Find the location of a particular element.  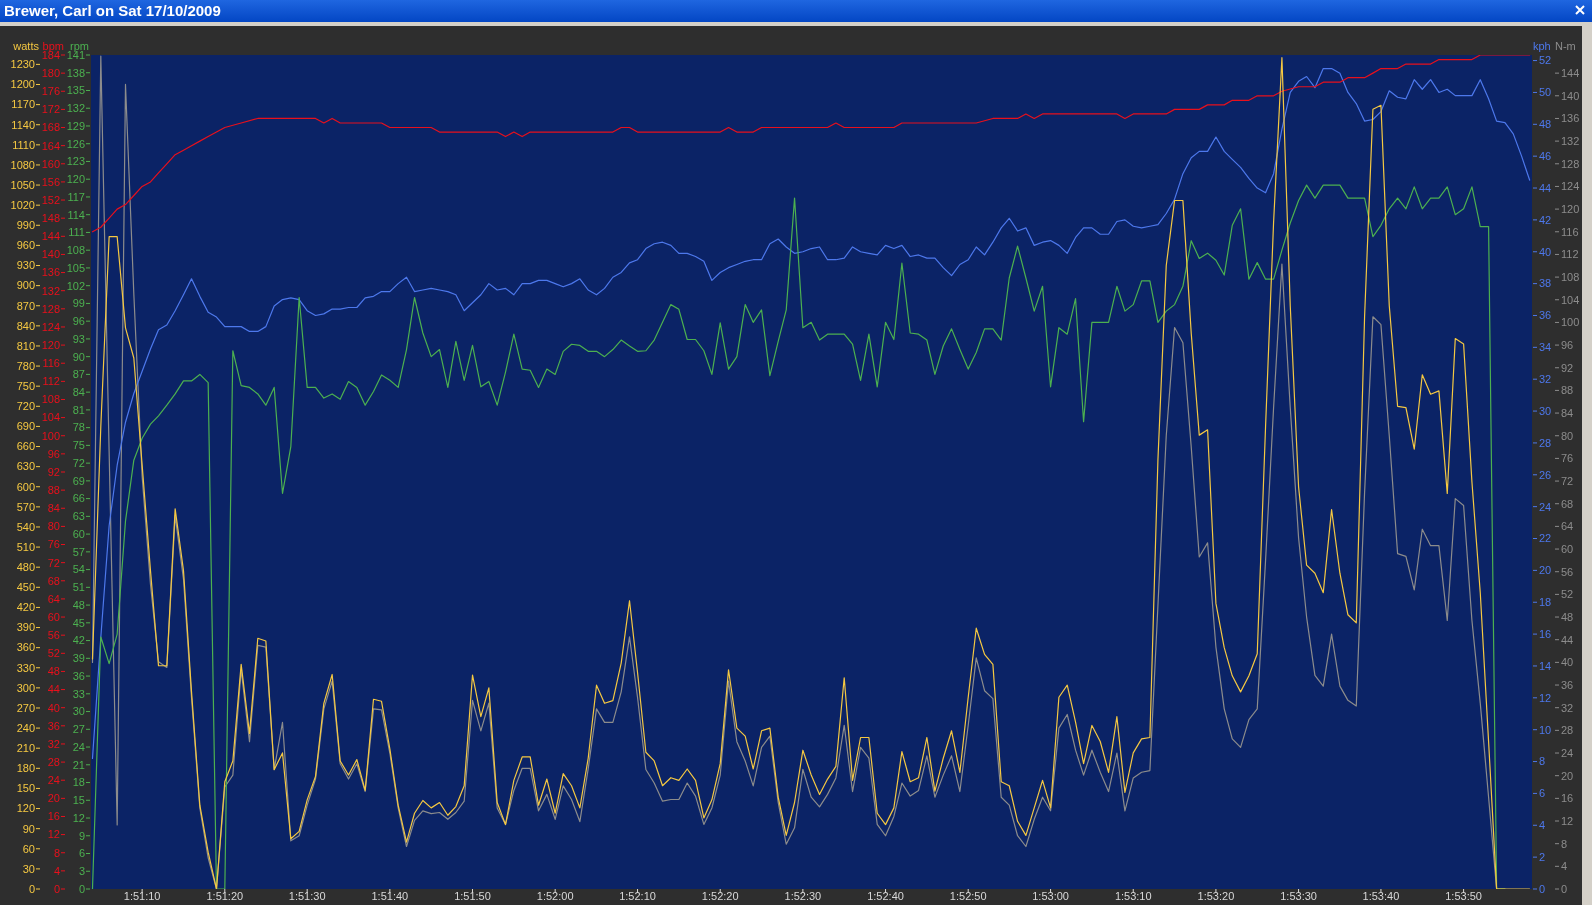

y3-tick-label: 114 is located at coordinates (76, 214).